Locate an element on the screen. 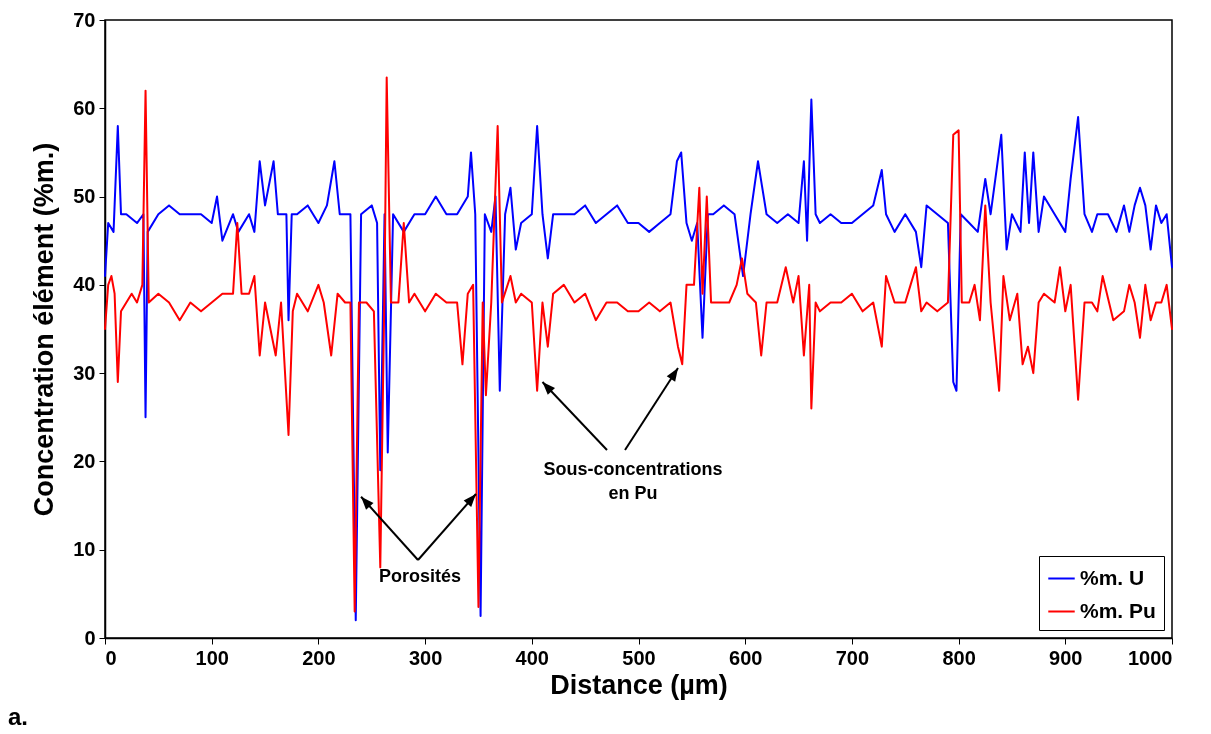 Image resolution: width=1211 pixels, height=734 pixels. x-tick-label: 900 is located at coordinates (1066, 657).